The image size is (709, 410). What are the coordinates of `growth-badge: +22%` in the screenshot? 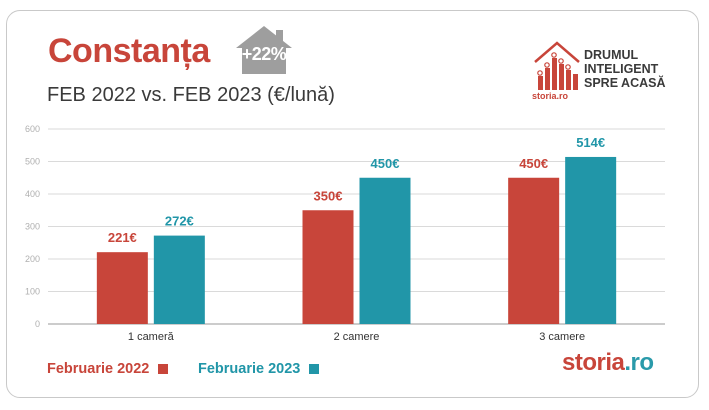 It's located at (264, 54).